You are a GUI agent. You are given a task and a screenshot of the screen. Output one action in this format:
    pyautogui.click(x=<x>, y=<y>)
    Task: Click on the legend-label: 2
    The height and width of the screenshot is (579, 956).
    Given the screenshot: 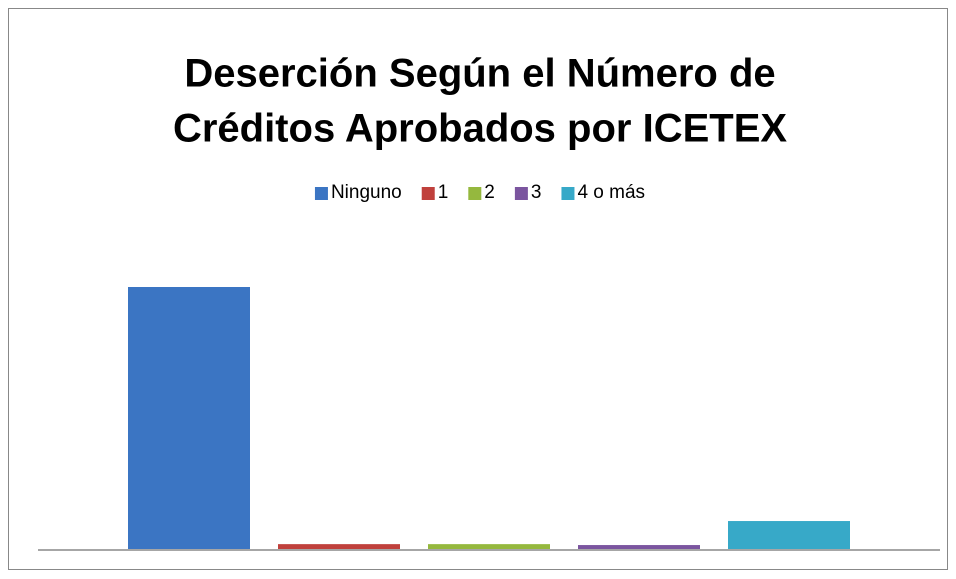 What is the action you would take?
    pyautogui.click(x=489, y=192)
    